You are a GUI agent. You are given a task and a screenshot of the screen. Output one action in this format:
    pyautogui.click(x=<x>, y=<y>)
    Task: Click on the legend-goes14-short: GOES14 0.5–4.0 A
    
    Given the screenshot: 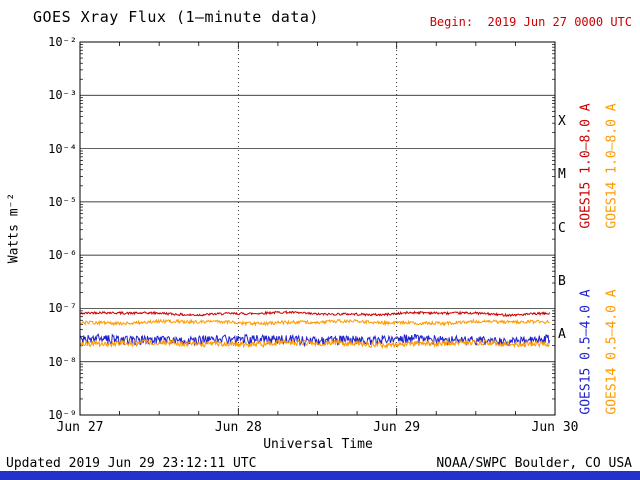 What is the action you would take?
    pyautogui.click(x=612, y=352)
    